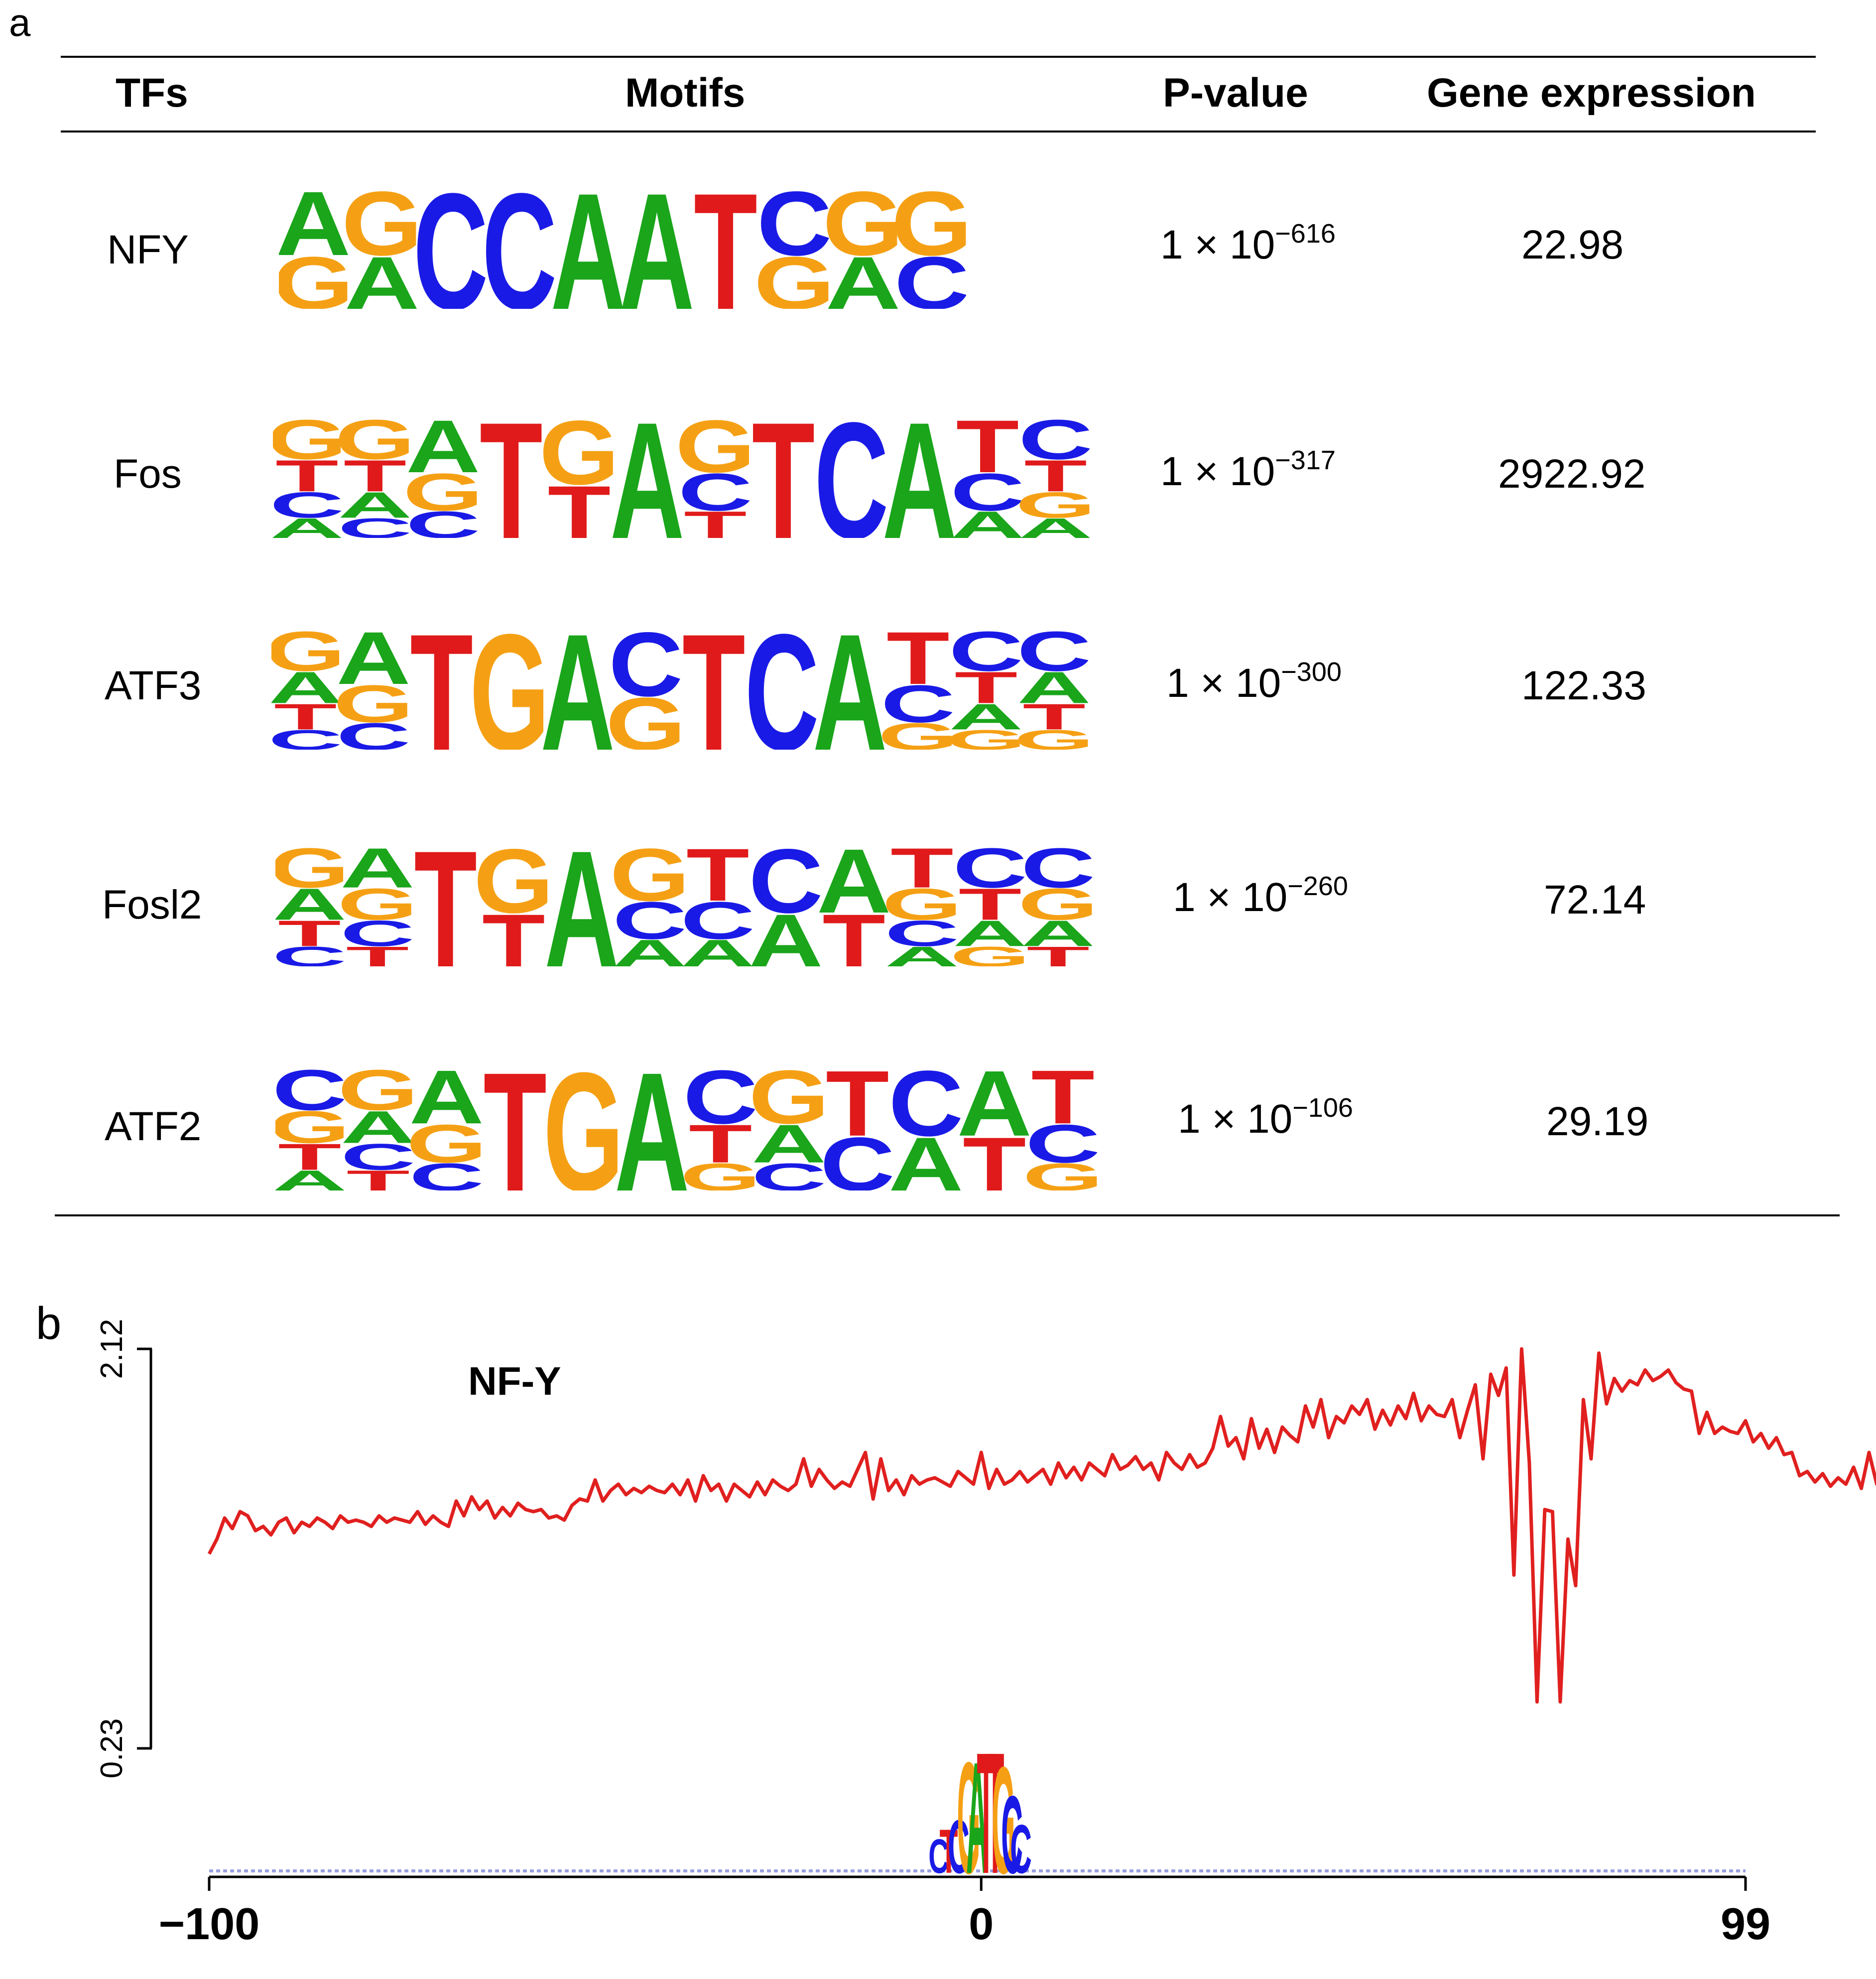 The width and height of the screenshot is (1876, 1979). What do you see at coordinates (981, 1924) in the screenshot?
I see `x-tick-label: 0` at bounding box center [981, 1924].